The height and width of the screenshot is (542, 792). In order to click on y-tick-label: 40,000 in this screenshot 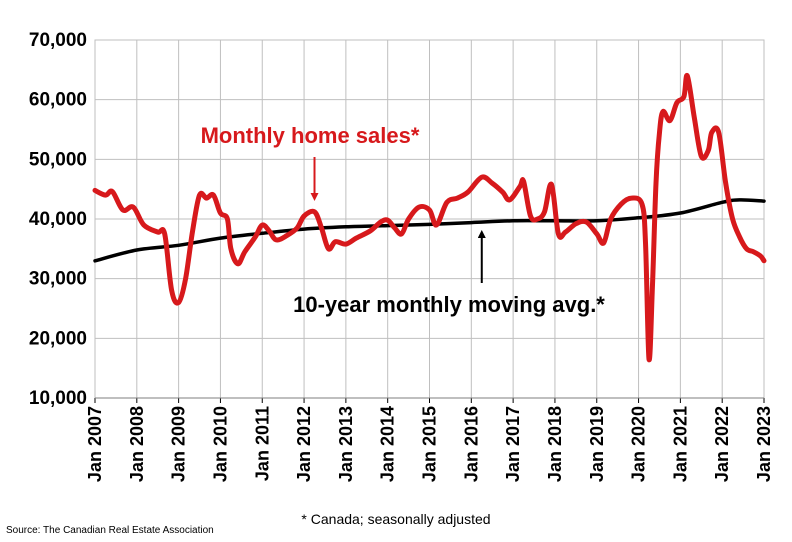, I will do `click(58, 219)`.